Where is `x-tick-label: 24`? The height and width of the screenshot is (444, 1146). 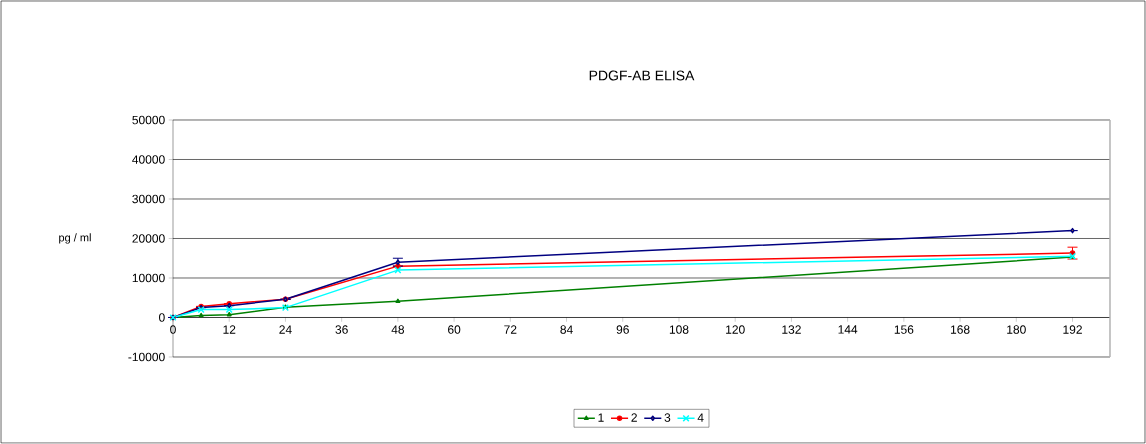 x-tick-label: 24 is located at coordinates (285, 329).